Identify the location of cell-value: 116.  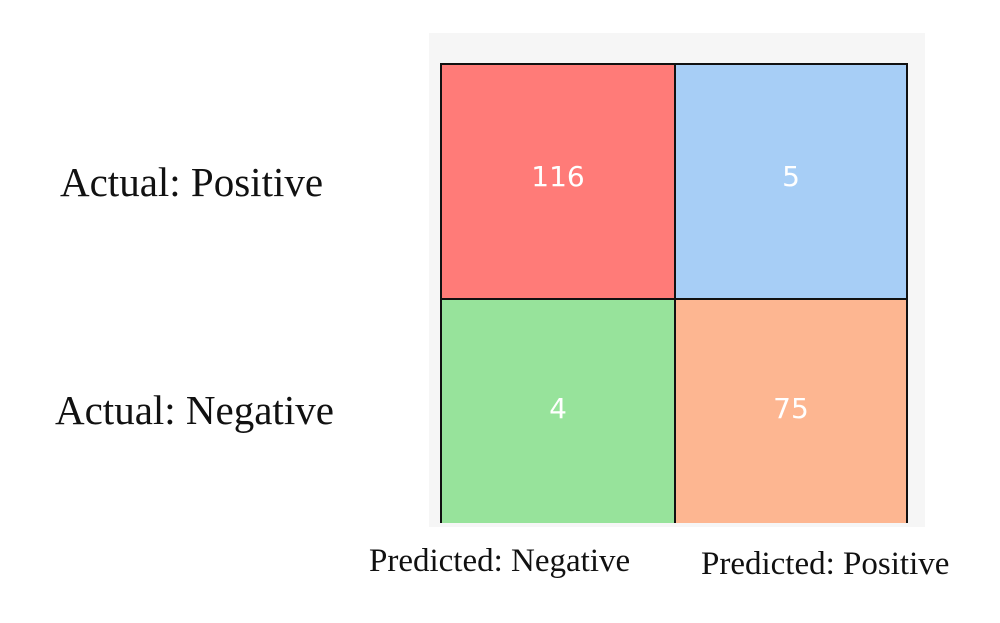
(558, 176).